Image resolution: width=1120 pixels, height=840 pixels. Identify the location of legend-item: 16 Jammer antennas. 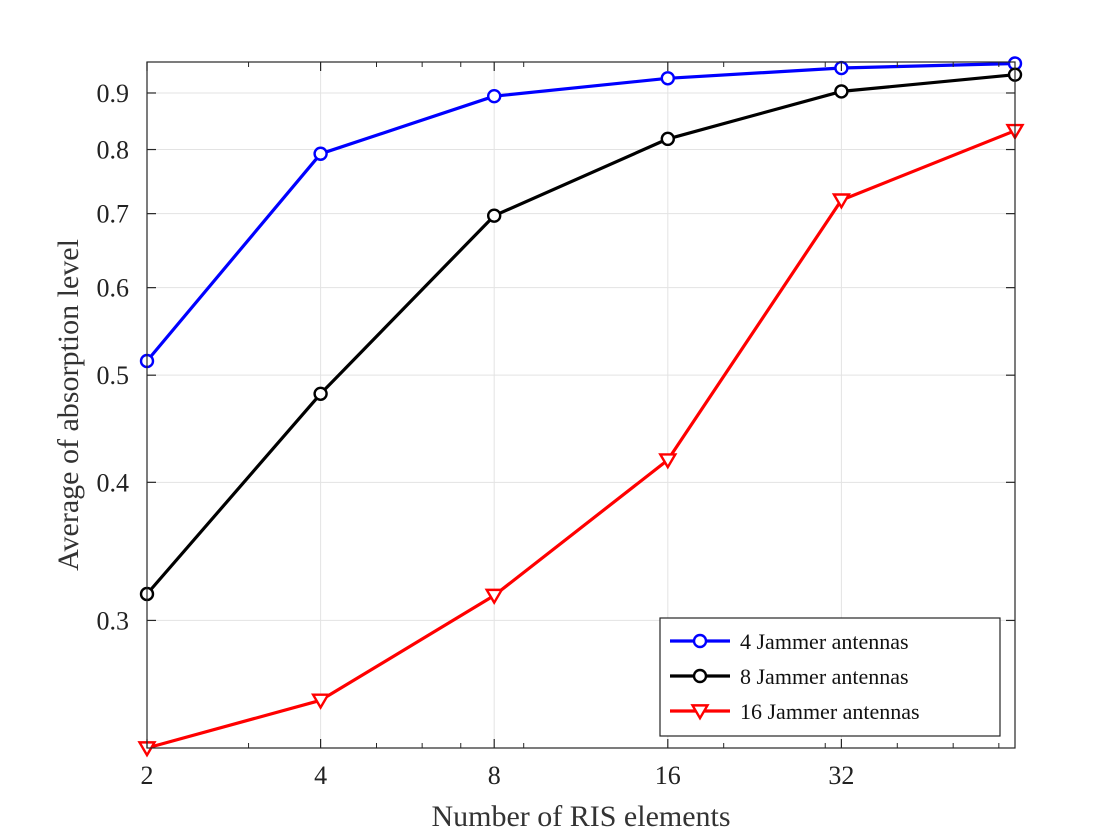
(795, 711).